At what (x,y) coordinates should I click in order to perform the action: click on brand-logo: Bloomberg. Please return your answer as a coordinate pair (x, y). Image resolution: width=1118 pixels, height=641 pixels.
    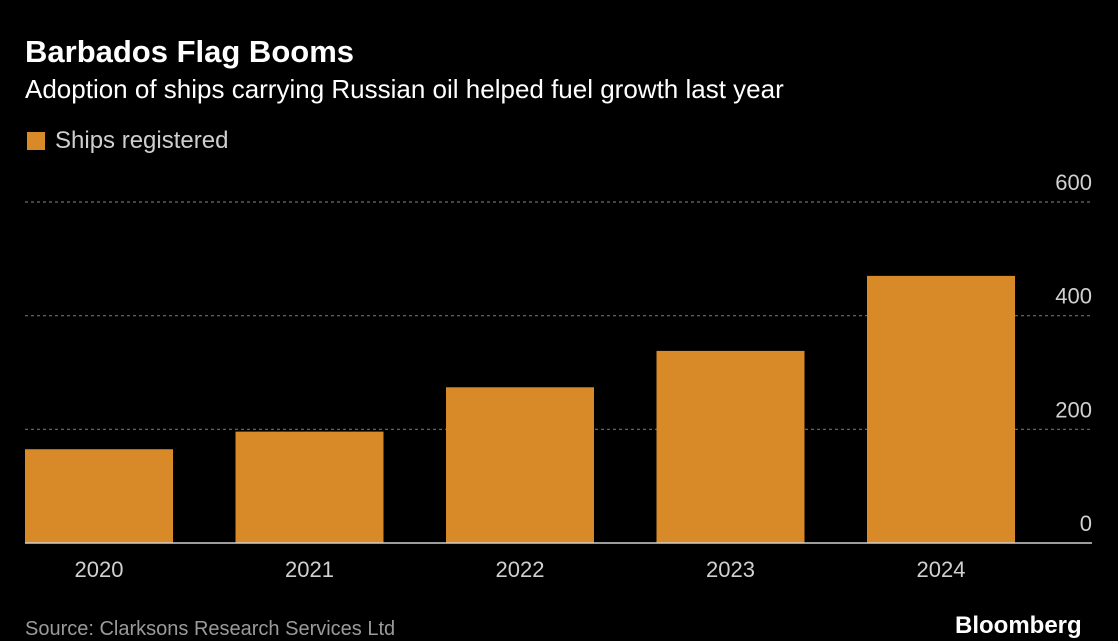
    Looking at the image, I should click on (1018, 625).